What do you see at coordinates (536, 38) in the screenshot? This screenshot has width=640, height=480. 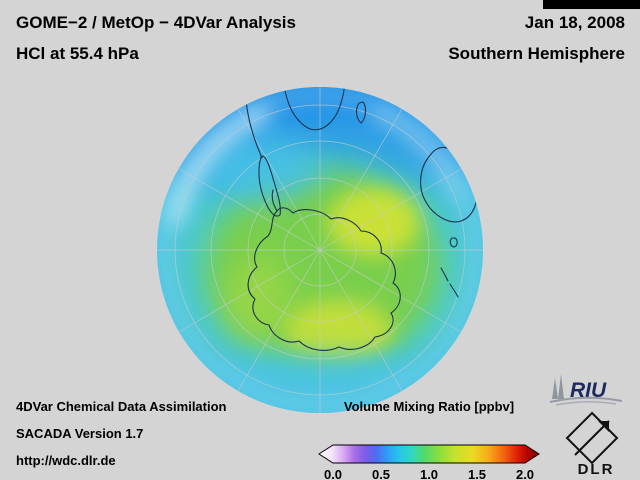 I see `header-right: Jan 18, 2008 Southern Hemisphere` at bounding box center [536, 38].